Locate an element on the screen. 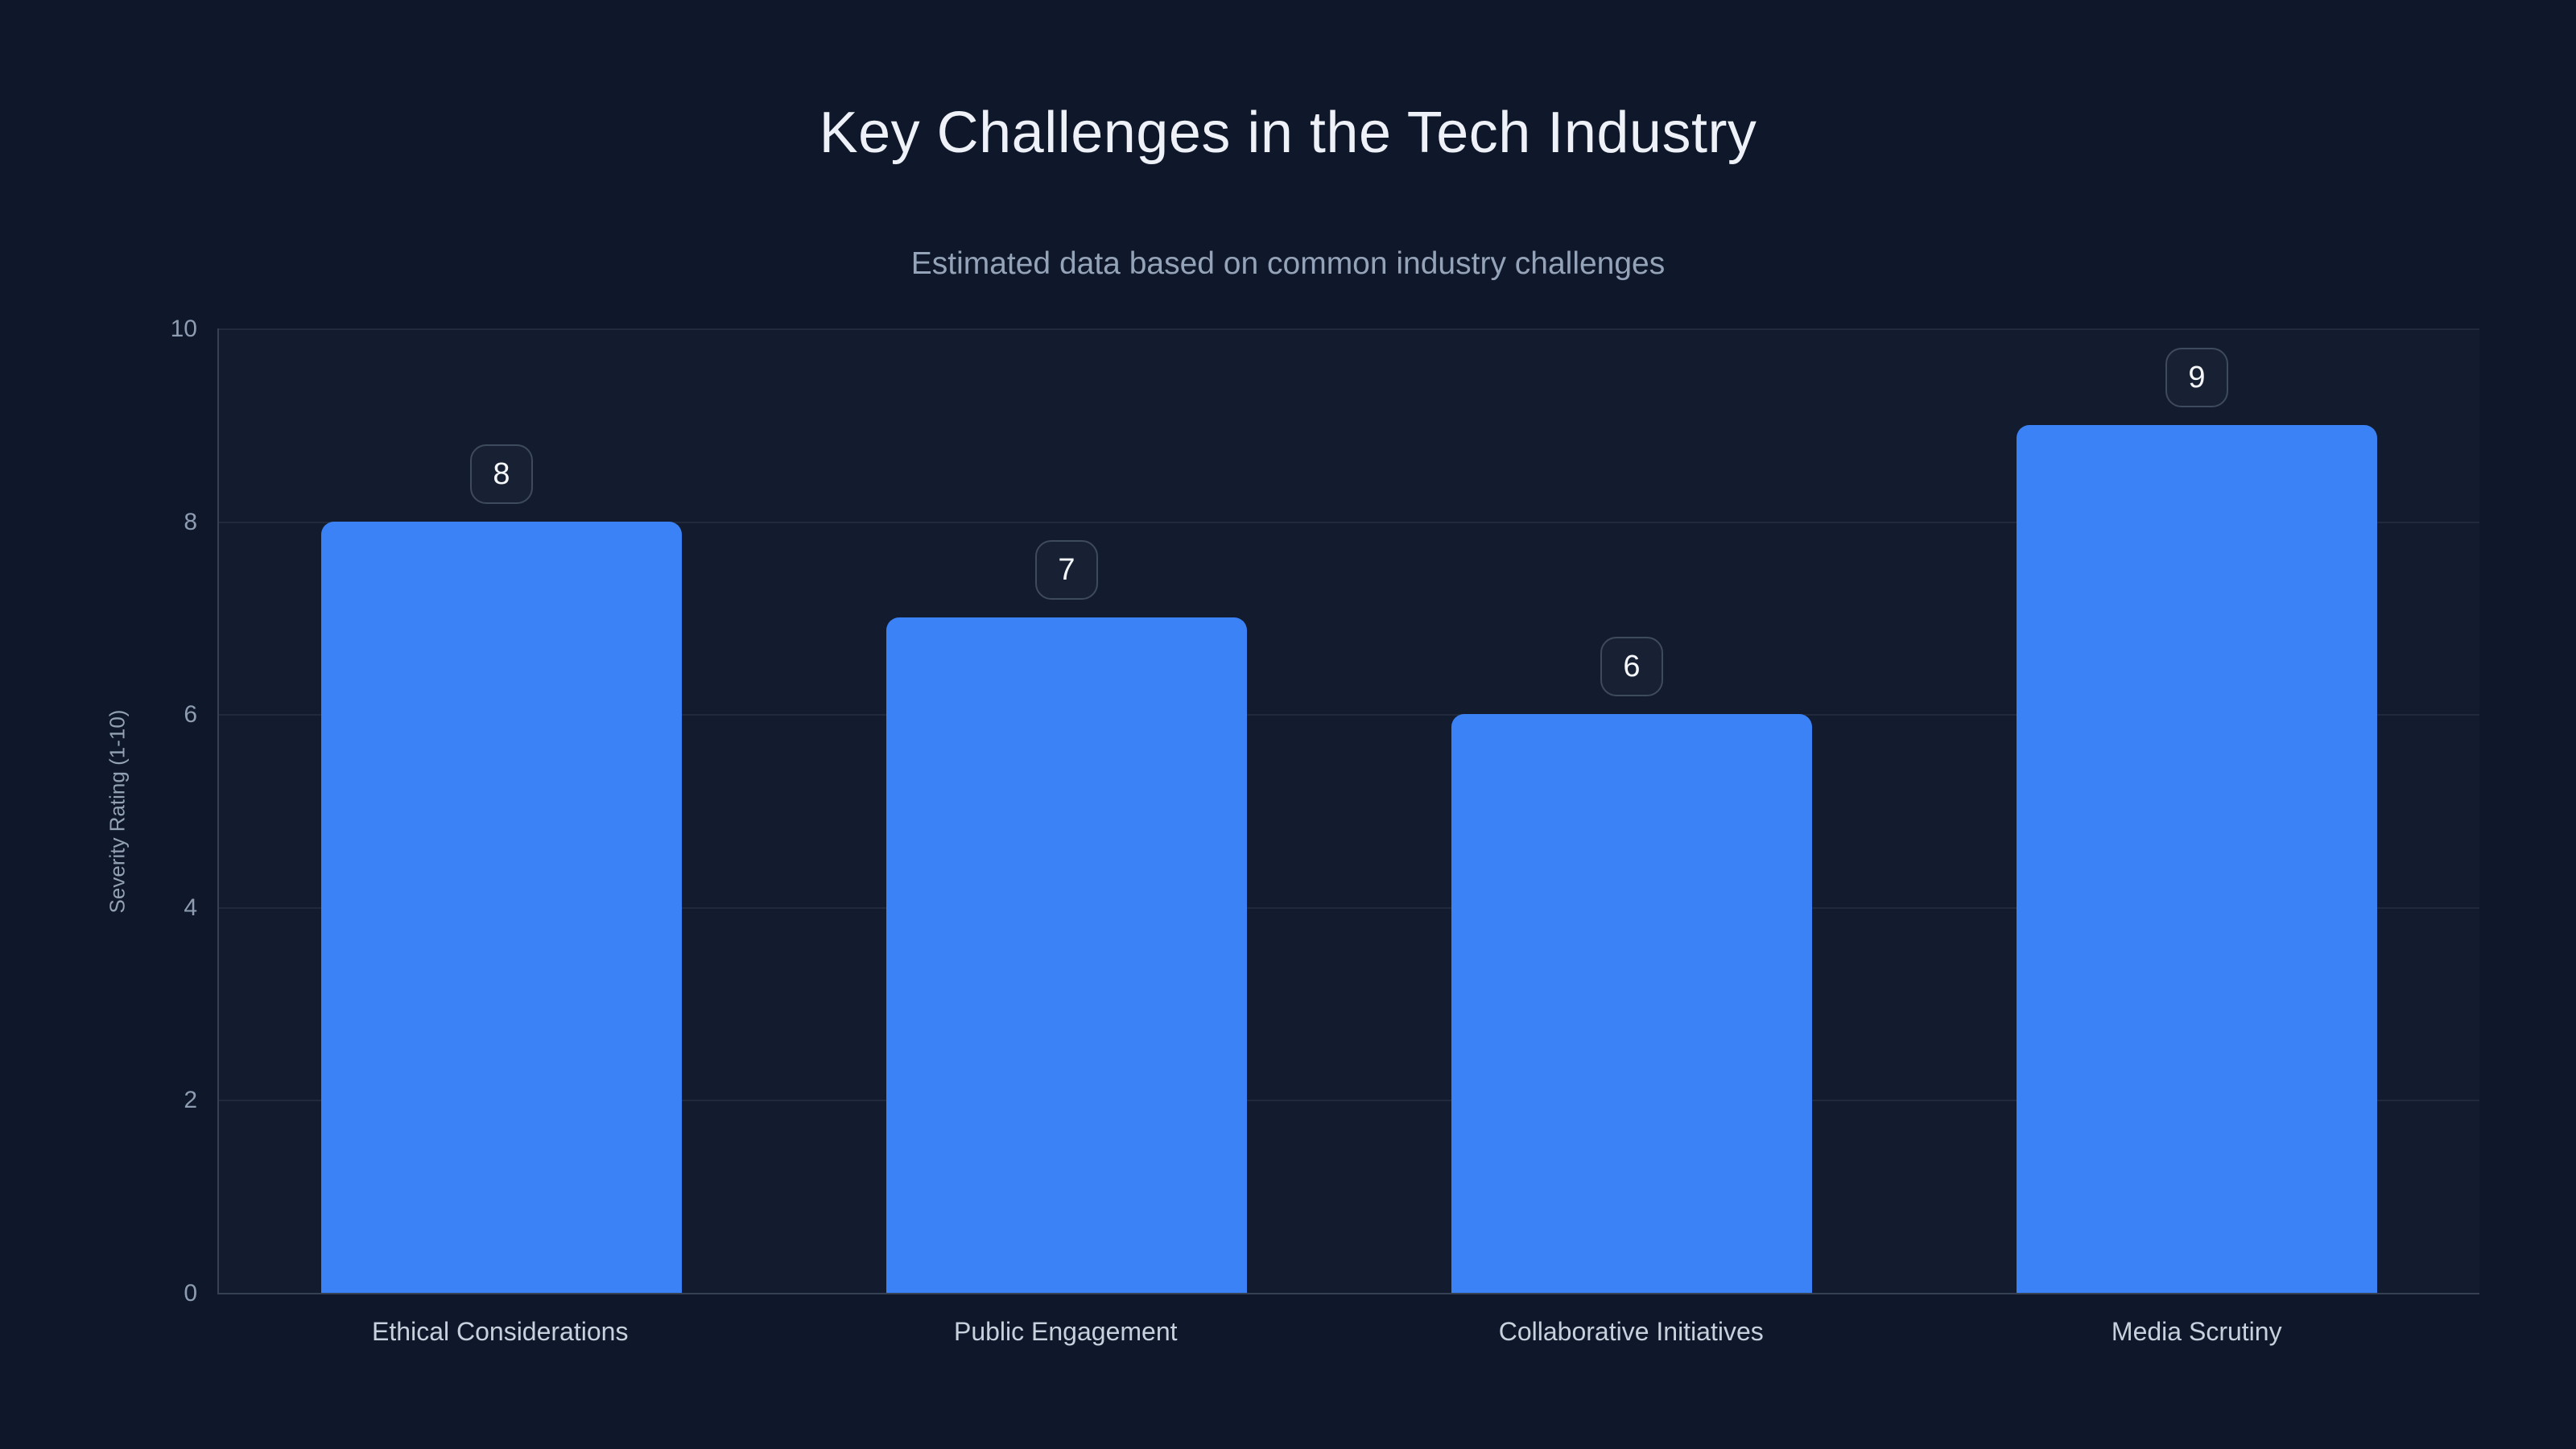 This screenshot has height=1449, width=2576. bar-group-collaborative-initiatives: 6 is located at coordinates (1631, 810).